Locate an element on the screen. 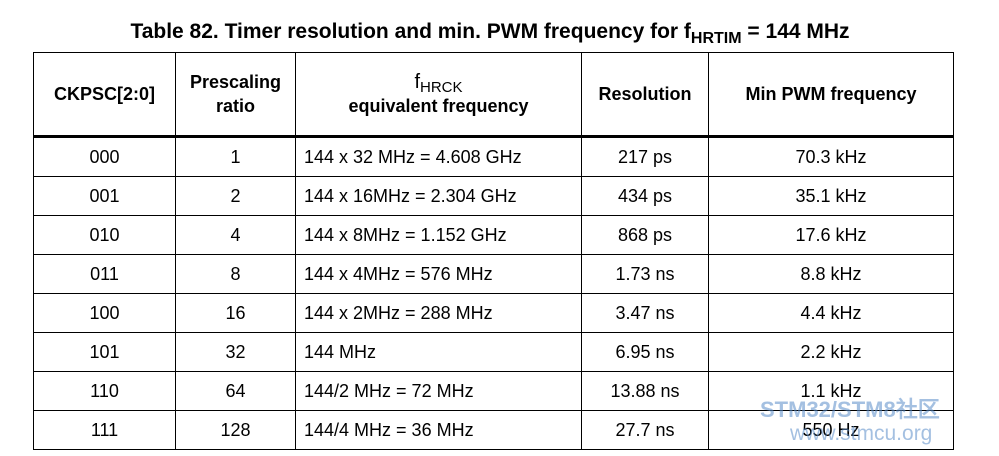  table-cell: 4 is located at coordinates (235, 235).